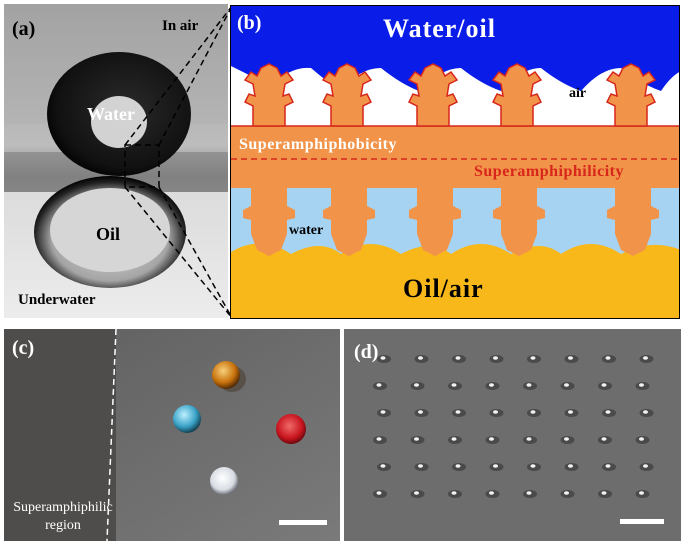 The image size is (685, 545). What do you see at coordinates (450, 95) in the screenshot?
I see `upper-pillars` at bounding box center [450, 95].